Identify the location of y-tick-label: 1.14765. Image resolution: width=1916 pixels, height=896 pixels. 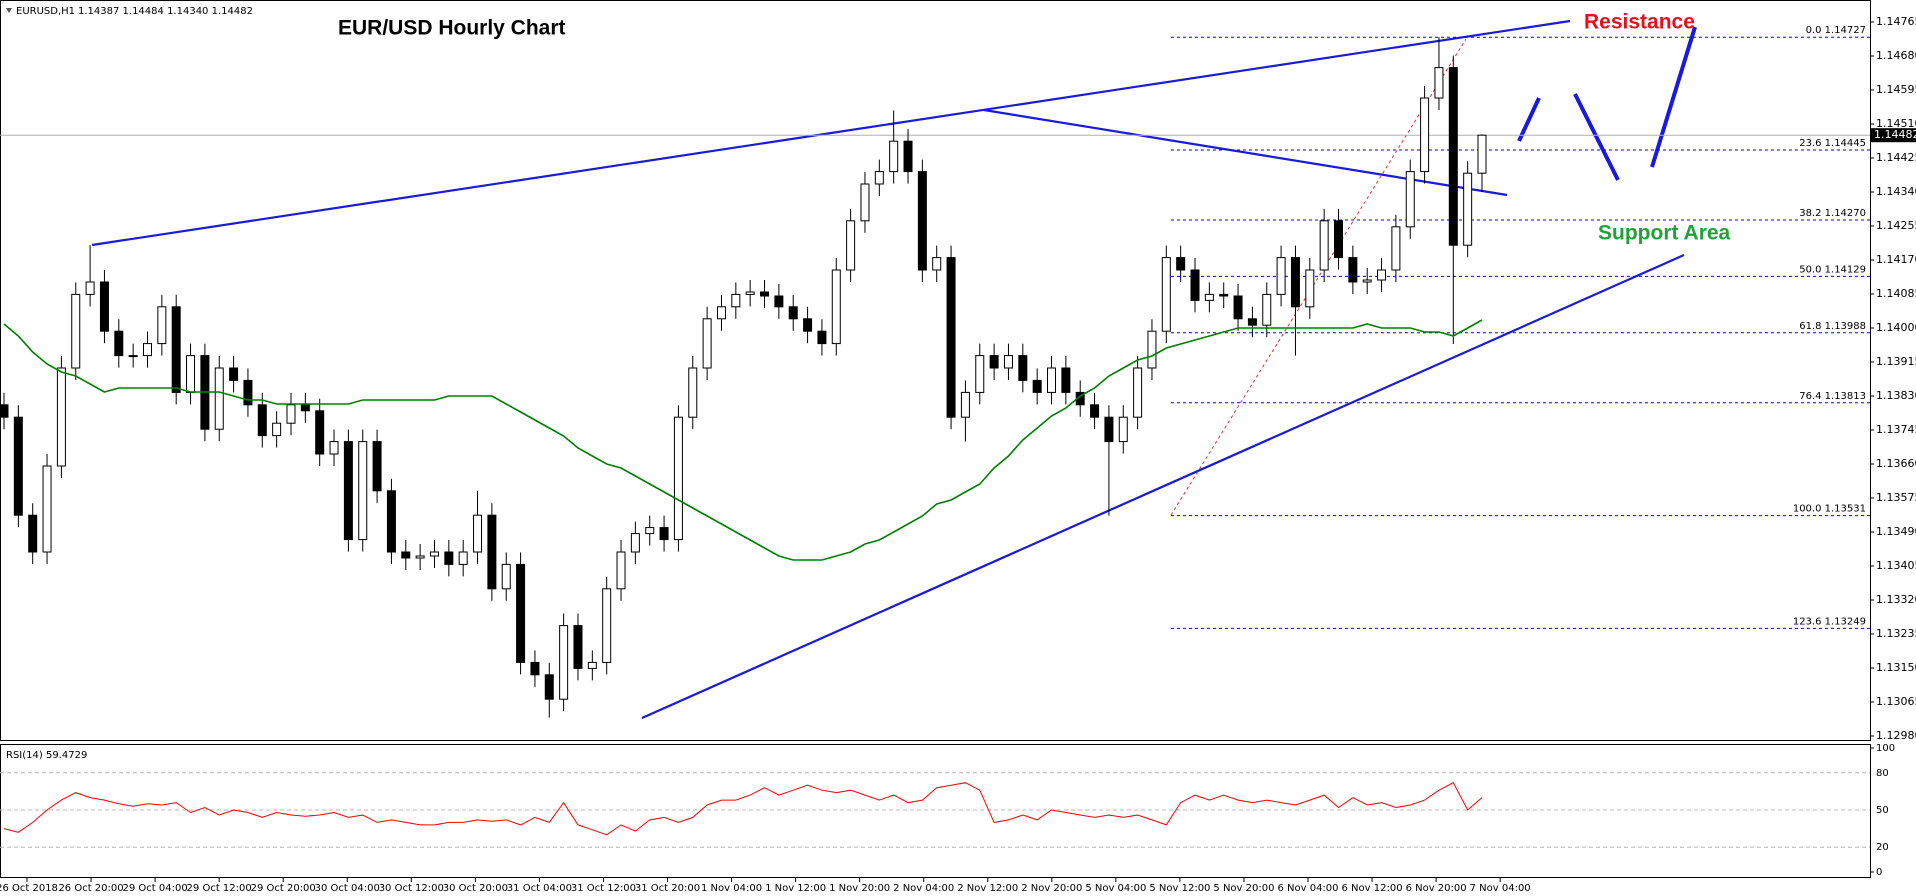
(1896, 21).